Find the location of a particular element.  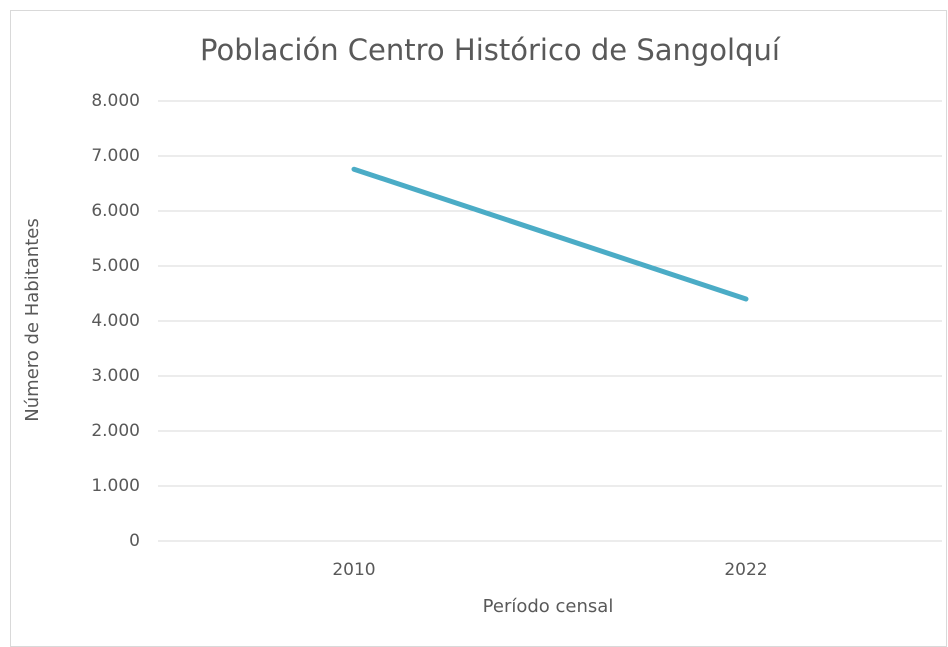

y-tick-label: 5.000 is located at coordinates (115, 266).